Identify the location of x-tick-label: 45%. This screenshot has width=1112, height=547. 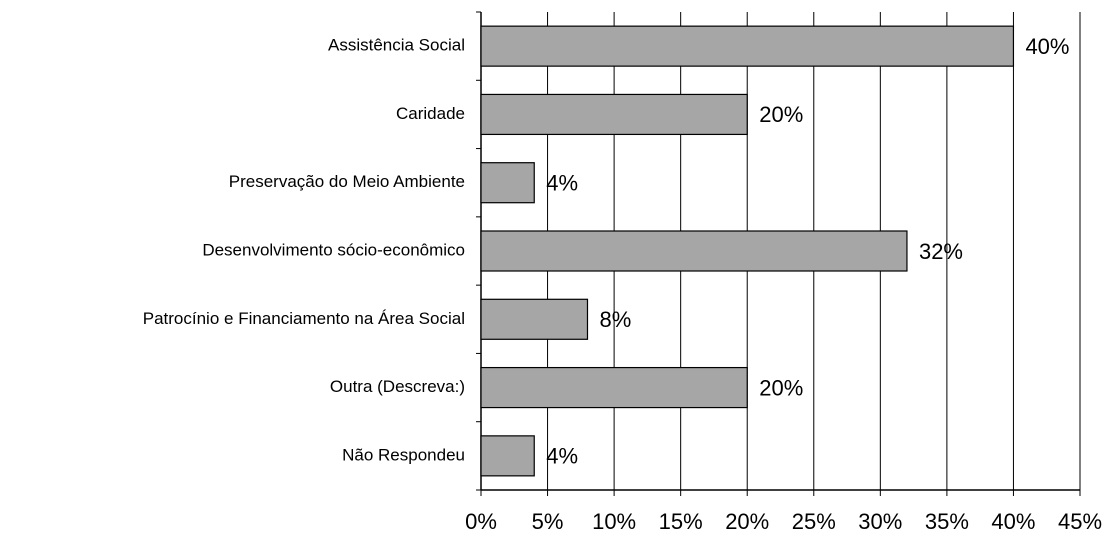
(1080, 521).